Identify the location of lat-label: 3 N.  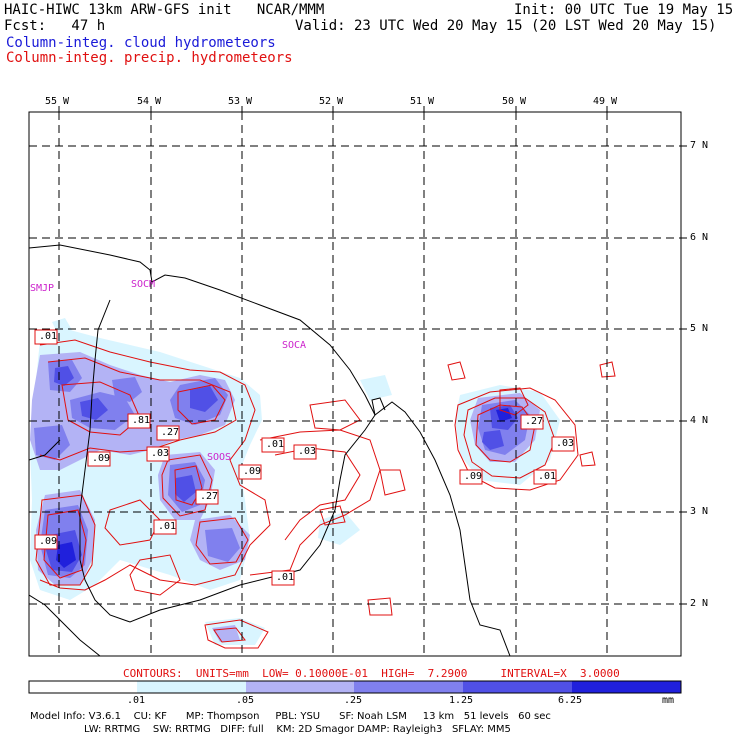
(699, 511).